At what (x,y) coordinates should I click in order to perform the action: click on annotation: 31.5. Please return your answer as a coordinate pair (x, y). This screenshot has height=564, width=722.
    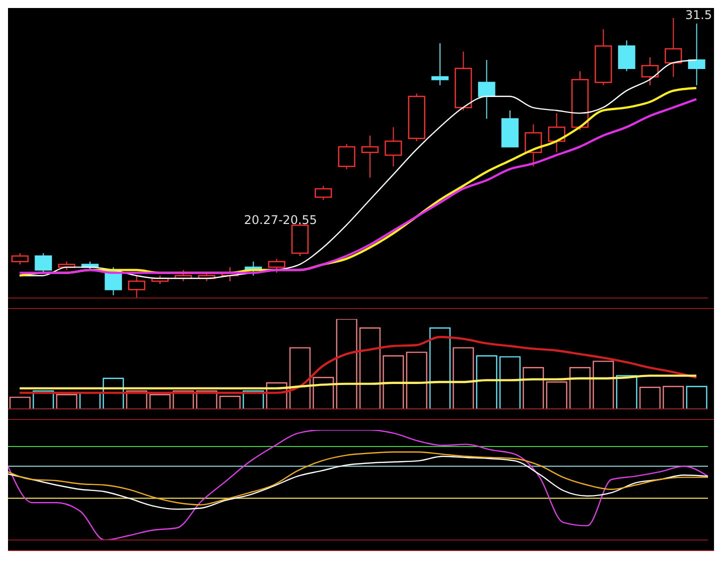
    Looking at the image, I should click on (698, 15).